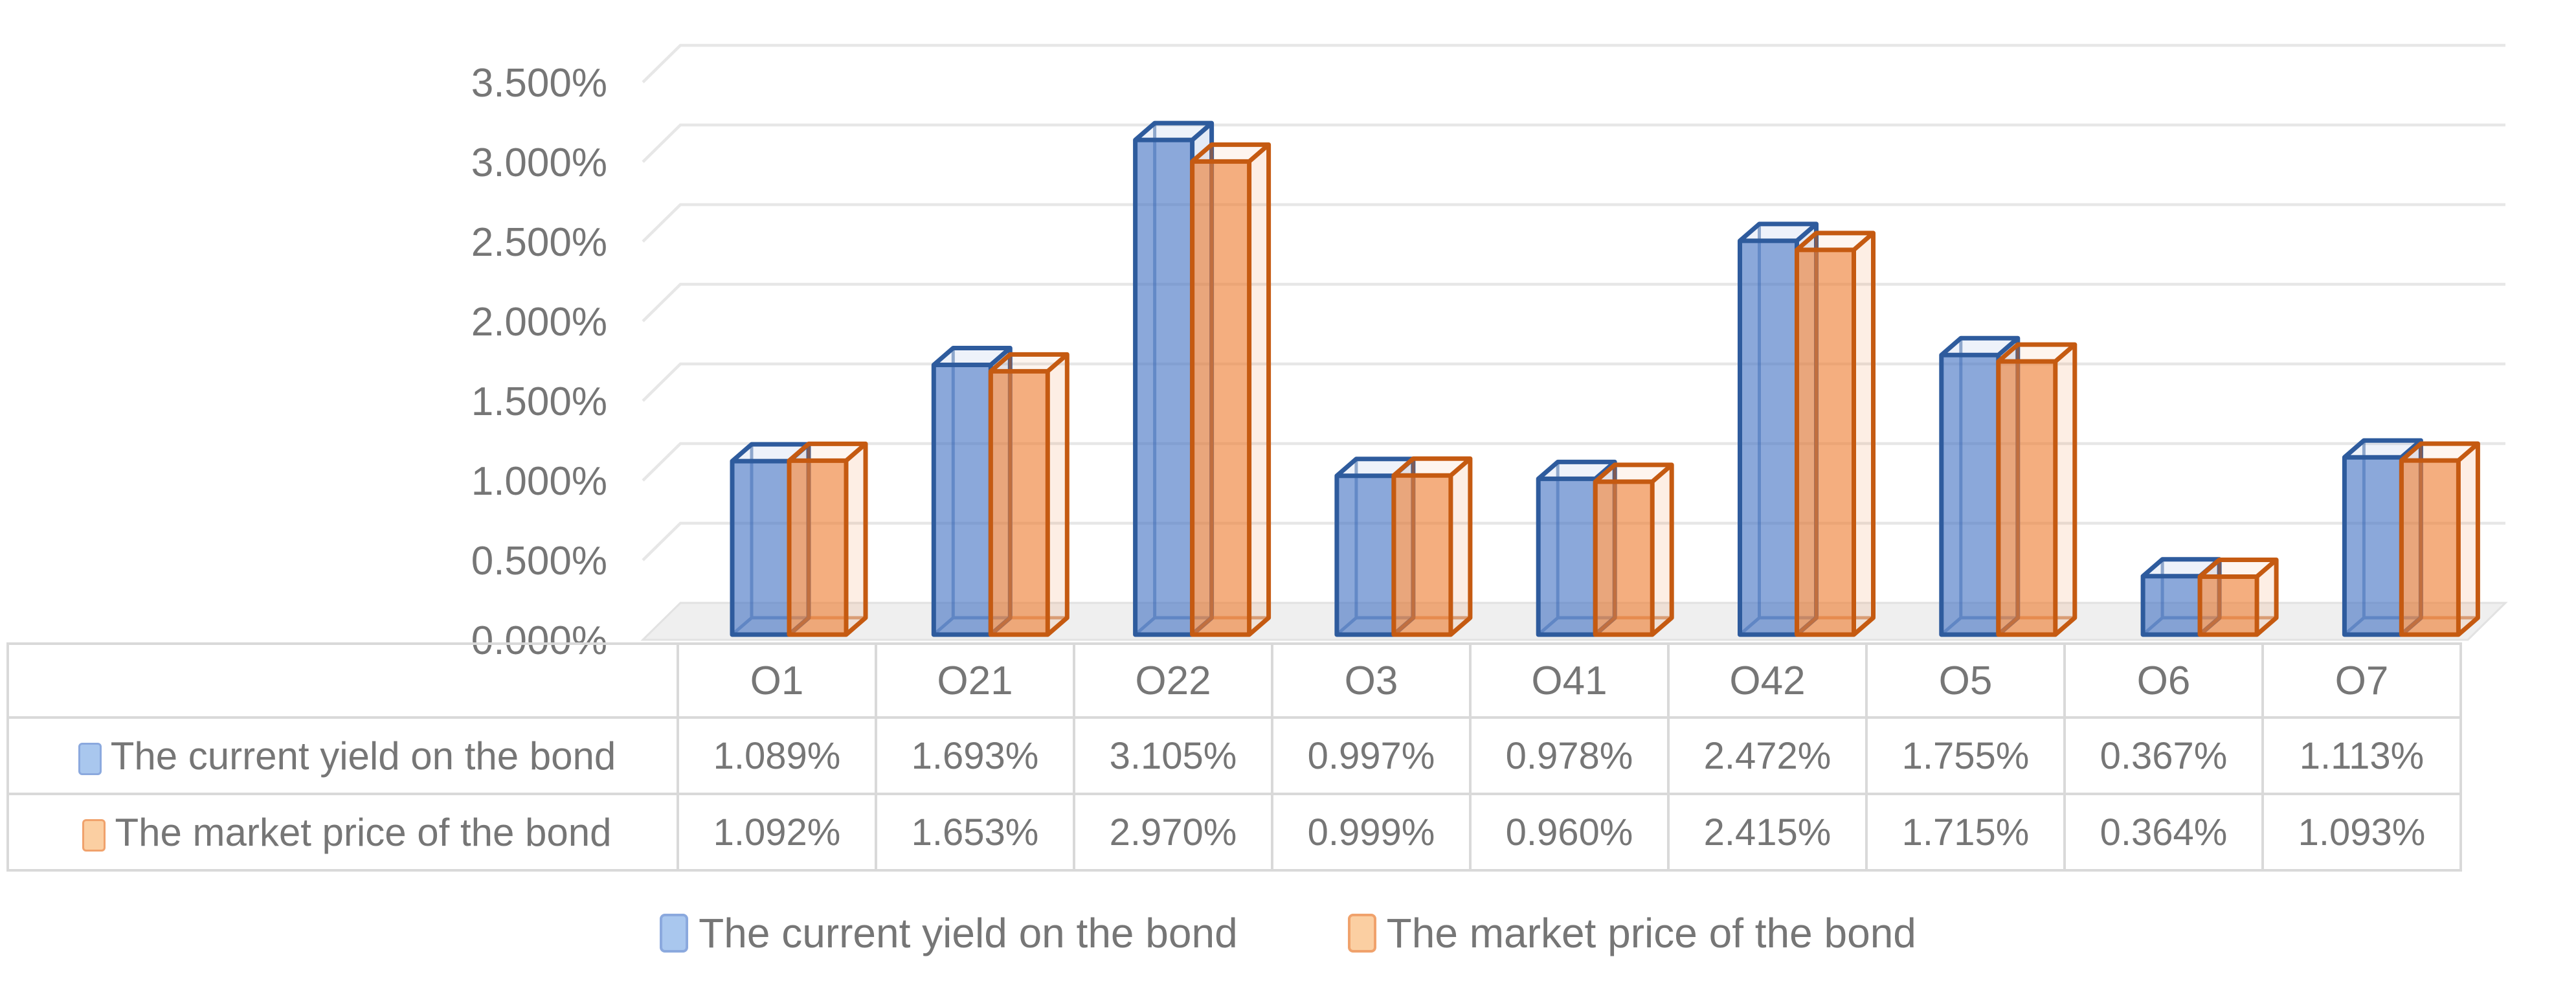 The image size is (2576, 994). What do you see at coordinates (1634, 549) in the screenshot?
I see `bar-s1-O41` at bounding box center [1634, 549].